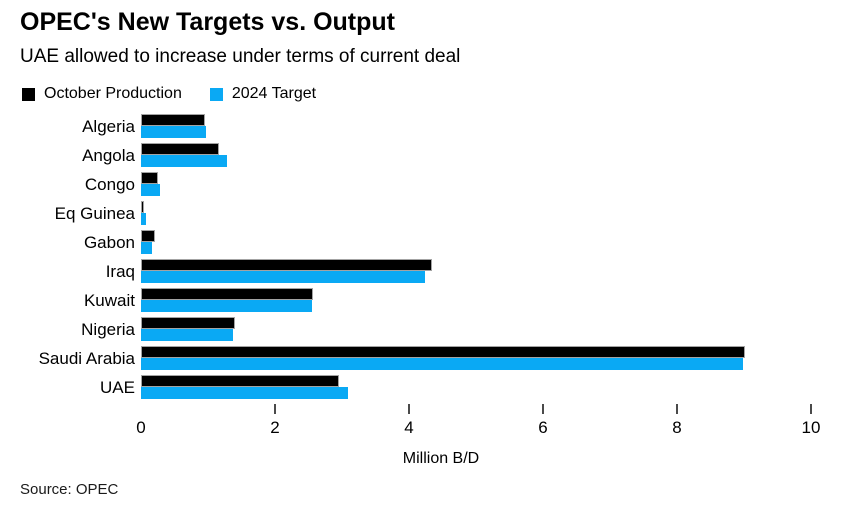  I want to click on category-label: Algeria, so click(108, 126).